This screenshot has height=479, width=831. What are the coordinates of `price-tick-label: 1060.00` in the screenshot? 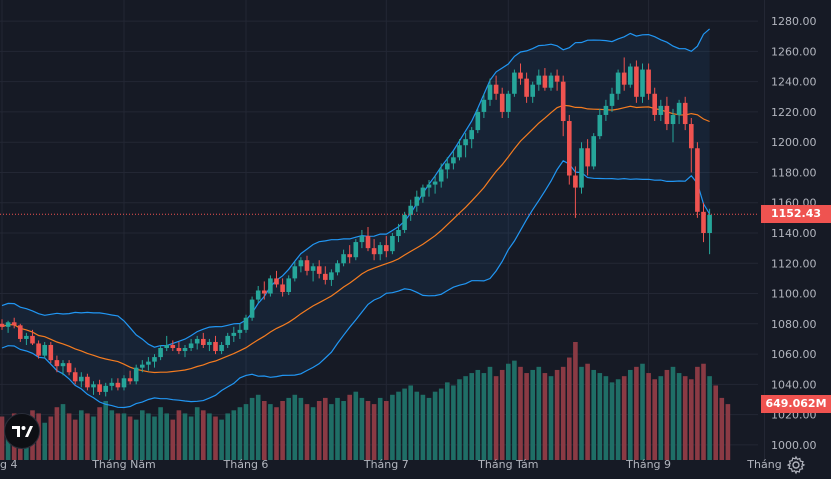 It's located at (794, 354).